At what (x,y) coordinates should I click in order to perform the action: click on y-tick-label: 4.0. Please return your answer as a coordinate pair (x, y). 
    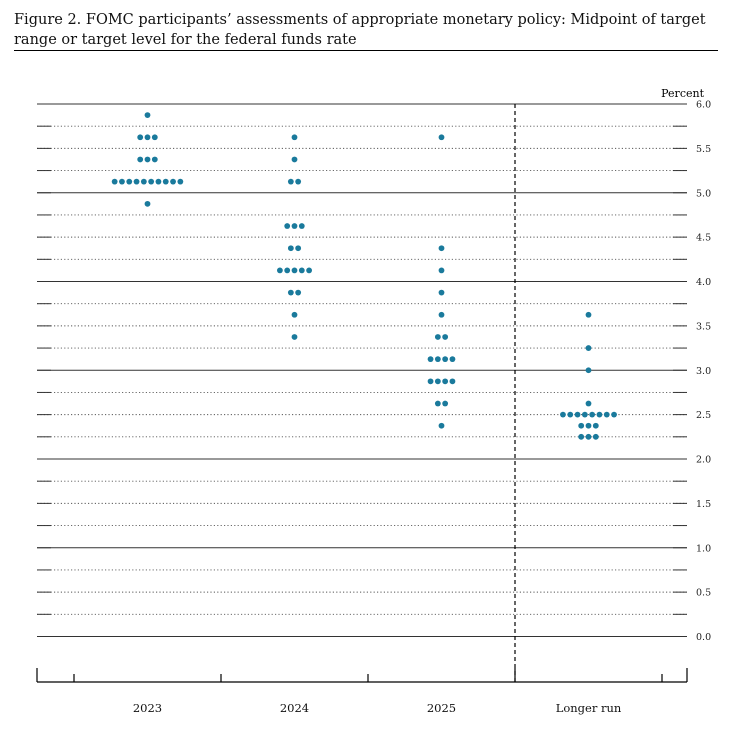
    Looking at the image, I should click on (703, 282).